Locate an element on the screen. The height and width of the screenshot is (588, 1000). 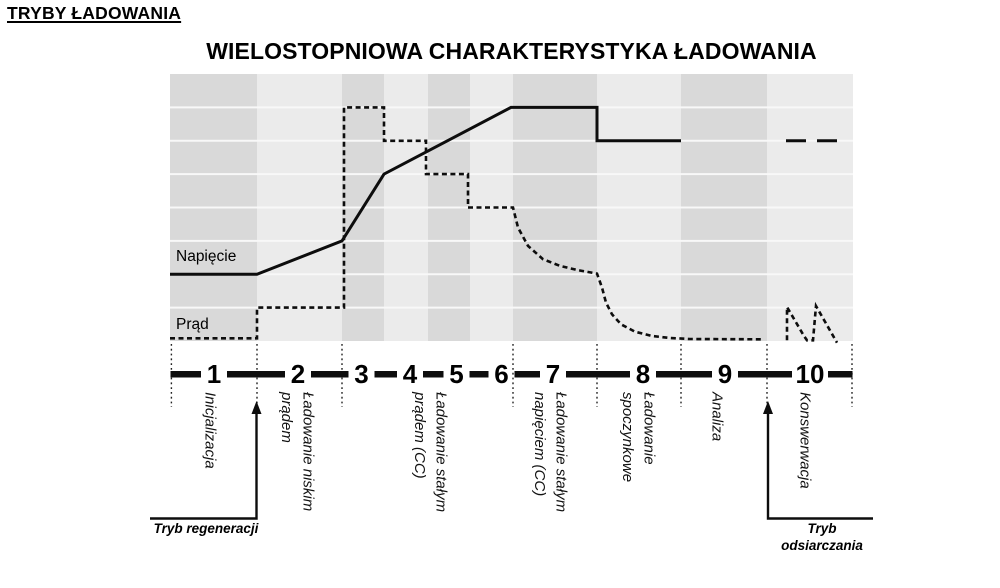
desulfation-arrow is located at coordinates (818, 460).